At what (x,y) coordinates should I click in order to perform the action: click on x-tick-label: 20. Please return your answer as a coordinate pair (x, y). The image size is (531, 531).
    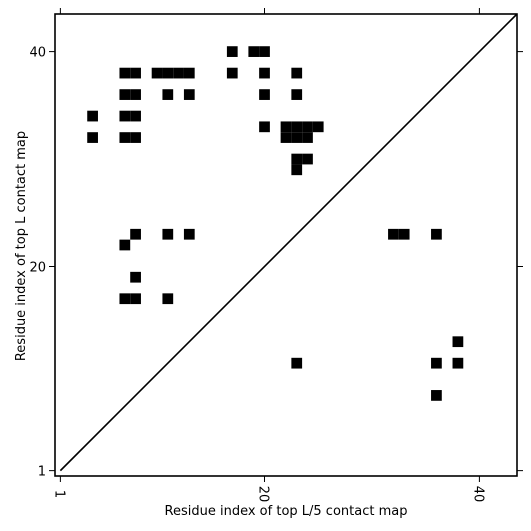
    Looking at the image, I should click on (263, 494).